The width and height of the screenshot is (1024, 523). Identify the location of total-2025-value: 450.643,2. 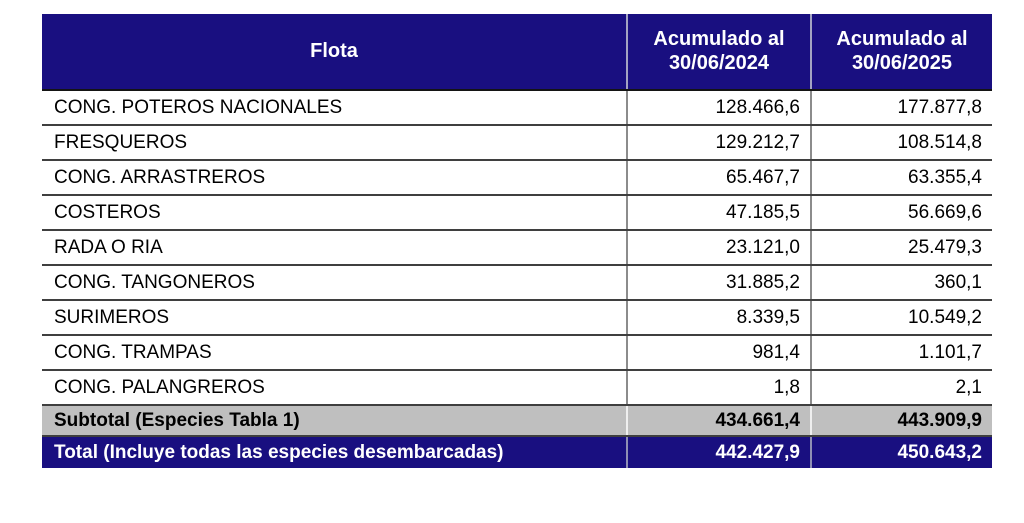
(901, 452).